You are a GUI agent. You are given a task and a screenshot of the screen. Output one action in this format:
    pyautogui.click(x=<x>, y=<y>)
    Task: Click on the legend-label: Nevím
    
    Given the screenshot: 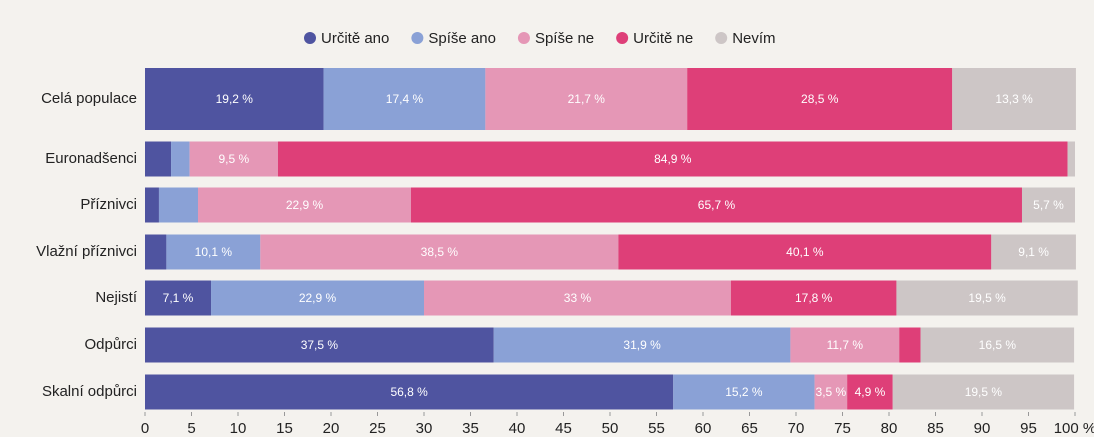 What is the action you would take?
    pyautogui.click(x=753, y=38)
    